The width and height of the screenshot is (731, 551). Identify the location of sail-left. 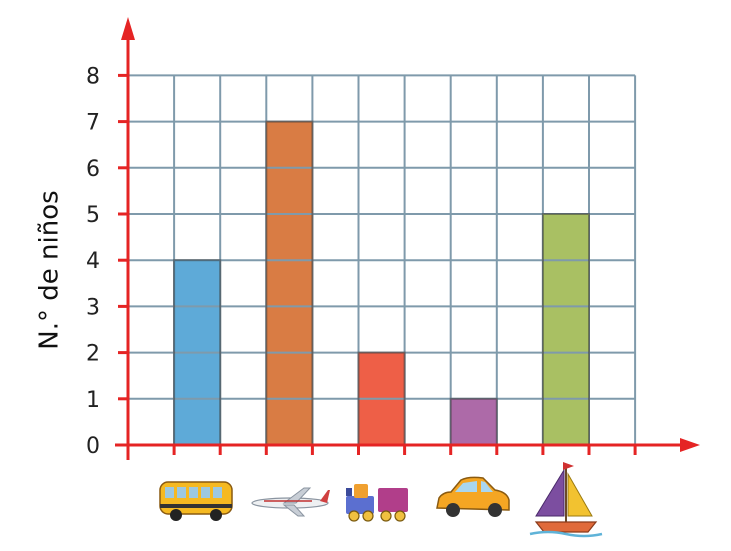
(550, 492).